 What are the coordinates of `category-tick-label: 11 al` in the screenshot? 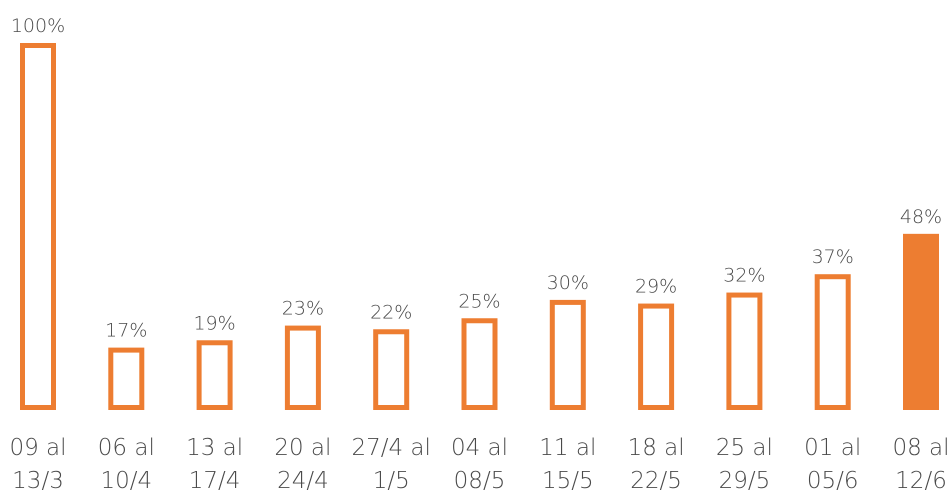 It's located at (567, 448).